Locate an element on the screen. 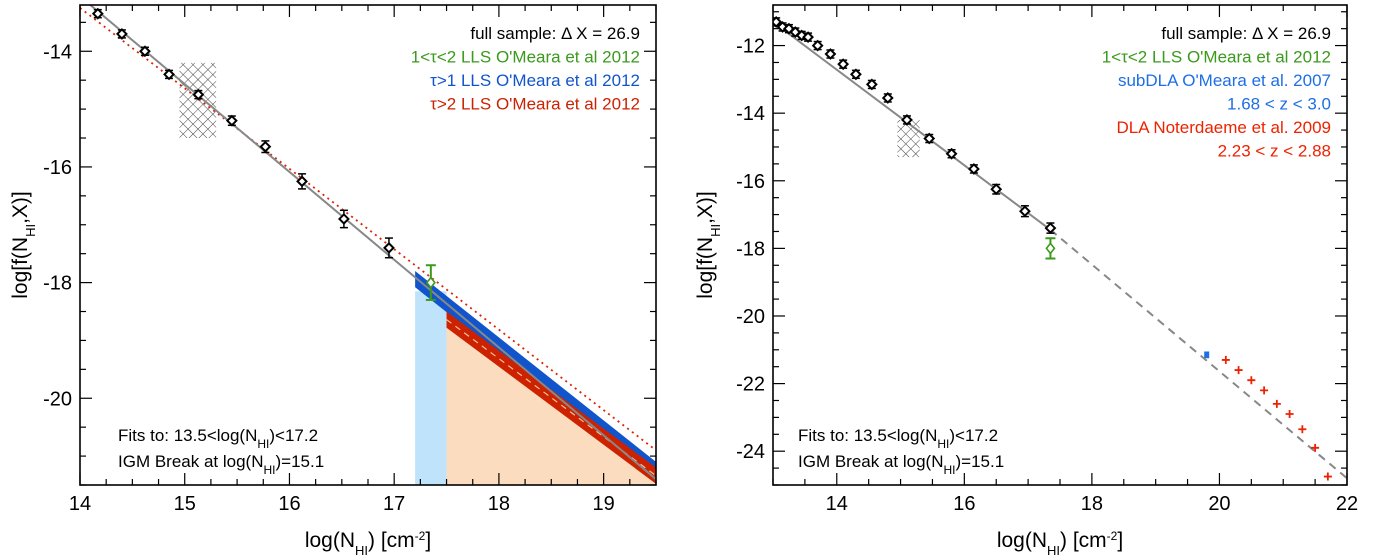  left-note-2: IGM Break at log(NHI)=15.1 is located at coordinates (221, 464).